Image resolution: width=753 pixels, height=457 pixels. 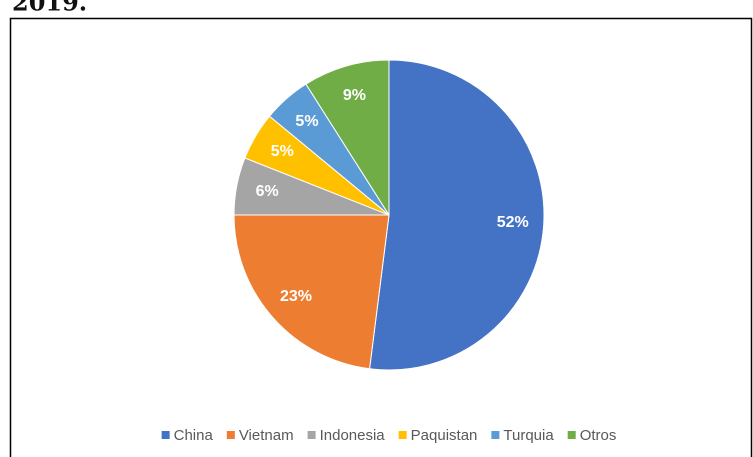 What do you see at coordinates (194, 435) in the screenshot?
I see `legend-label: China` at bounding box center [194, 435].